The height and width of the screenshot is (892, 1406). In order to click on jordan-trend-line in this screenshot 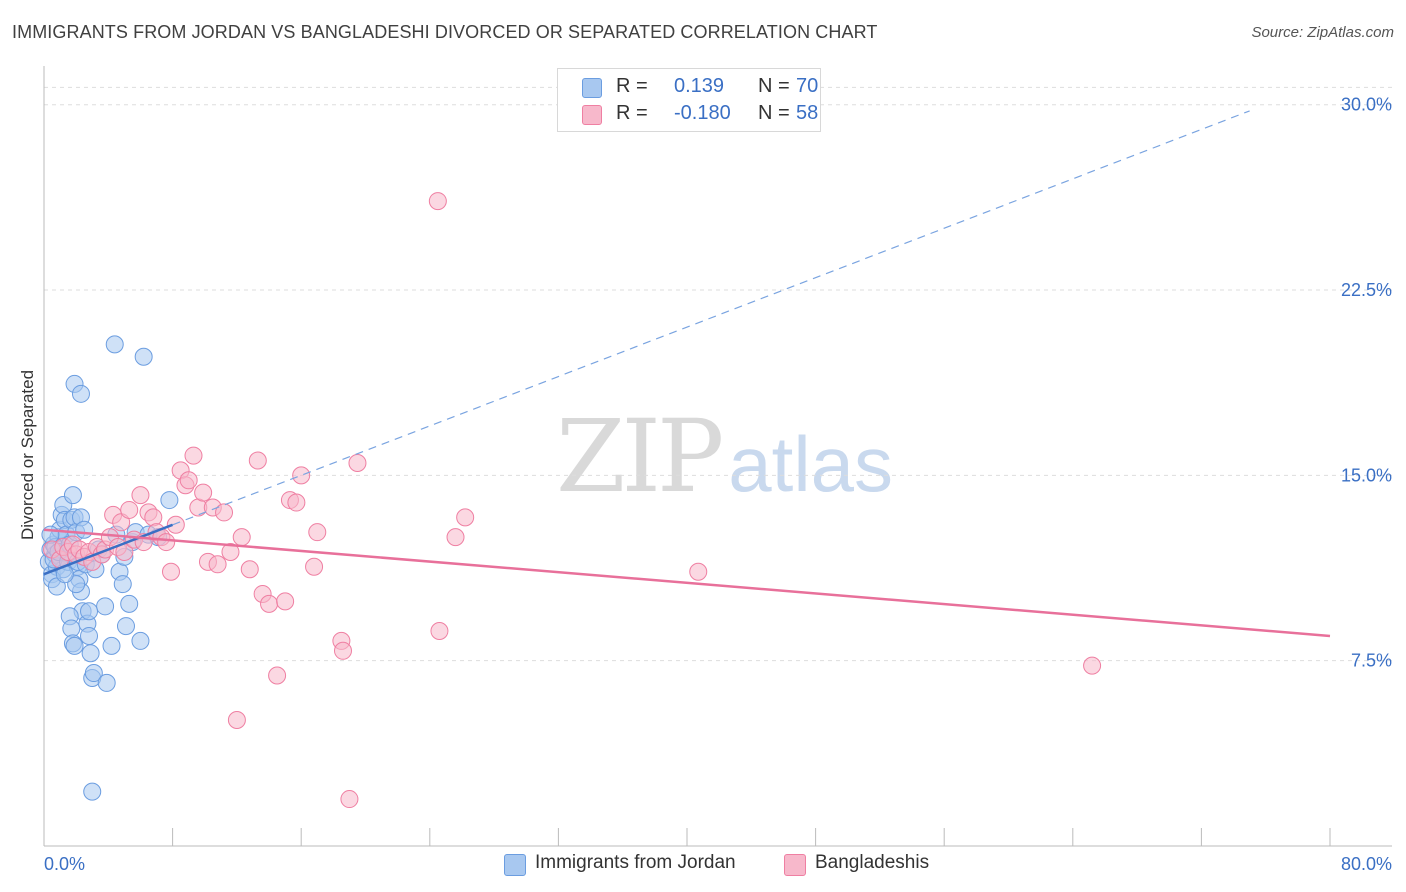, I will do `click(108, 549)`.